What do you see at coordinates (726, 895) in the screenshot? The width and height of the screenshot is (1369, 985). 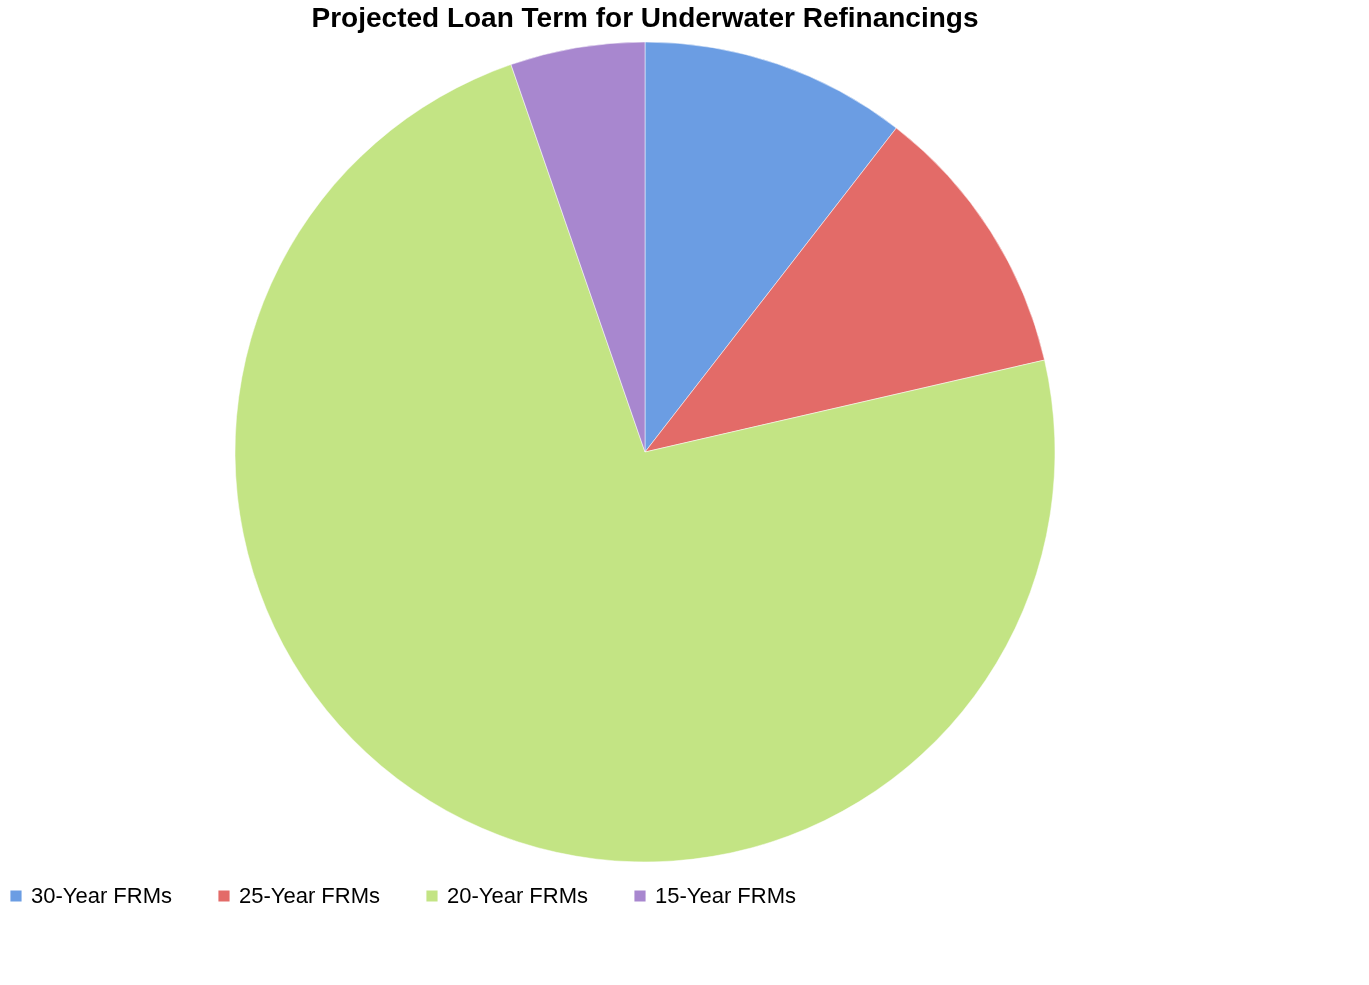 I see `legend-label: 15-Year FRMs` at bounding box center [726, 895].